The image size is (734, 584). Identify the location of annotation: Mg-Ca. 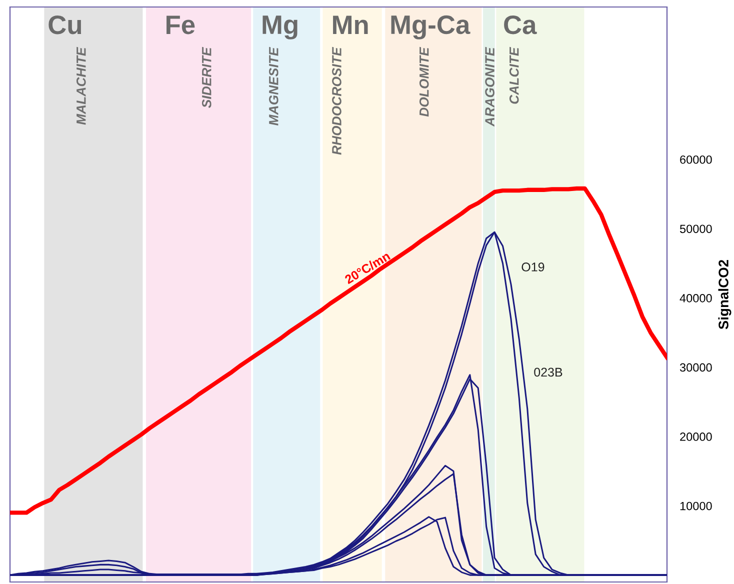
(430, 27).